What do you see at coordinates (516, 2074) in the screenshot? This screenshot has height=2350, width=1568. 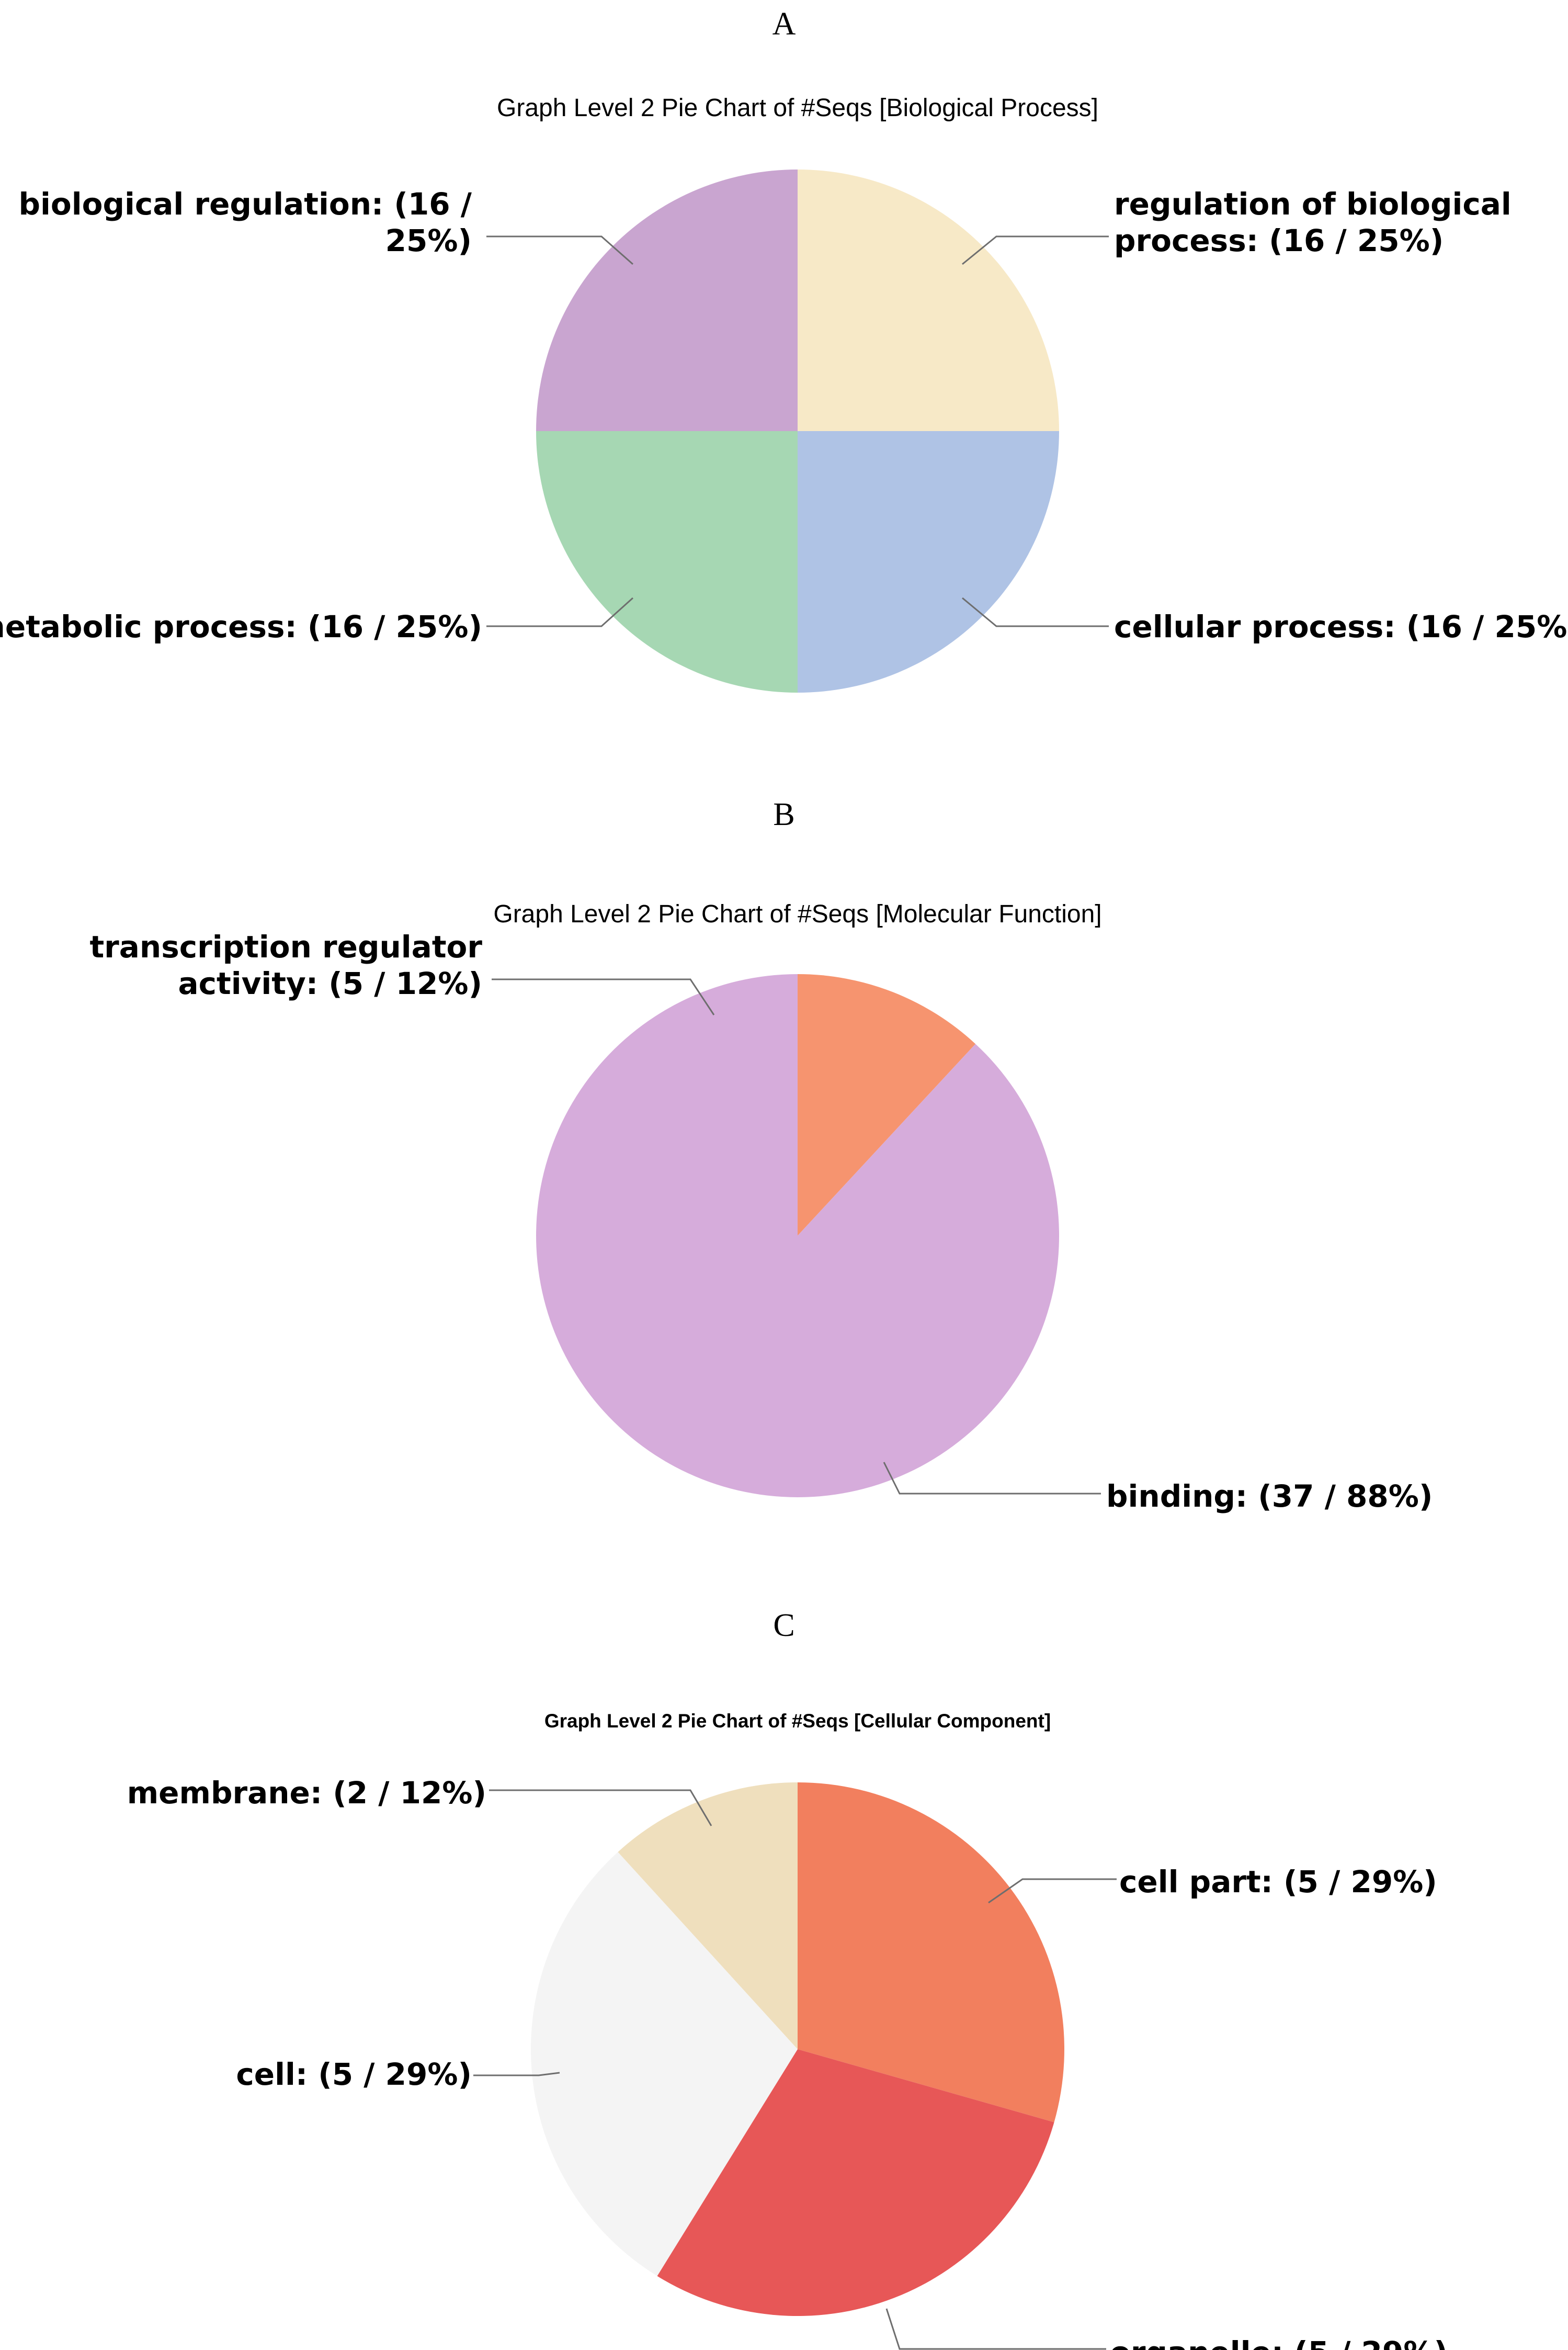 I see `leader-line-cell` at bounding box center [516, 2074].